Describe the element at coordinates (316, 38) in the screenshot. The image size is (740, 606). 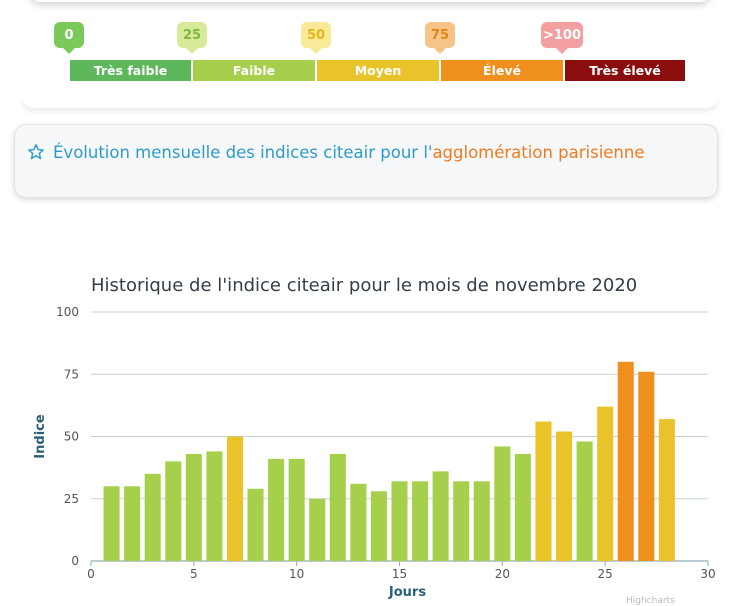
I see `scale-tick-50: 50` at that location.